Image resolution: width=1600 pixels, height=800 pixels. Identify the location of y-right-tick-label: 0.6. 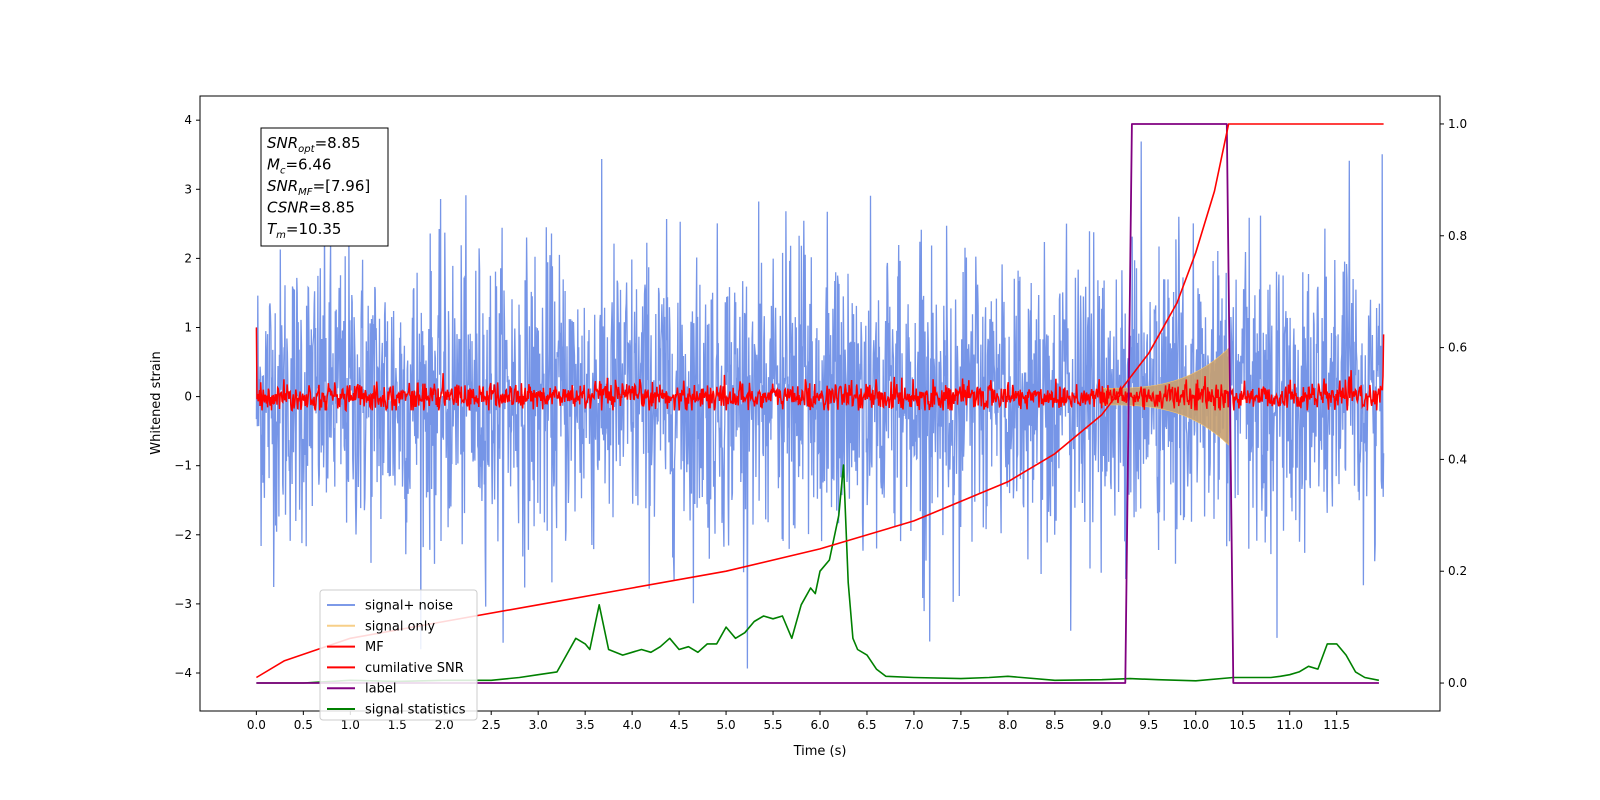
(1457, 348).